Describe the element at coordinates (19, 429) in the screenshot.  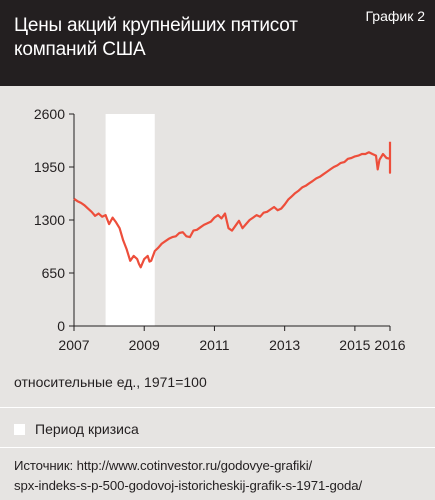
I see `legend-swatch-crisis` at that location.